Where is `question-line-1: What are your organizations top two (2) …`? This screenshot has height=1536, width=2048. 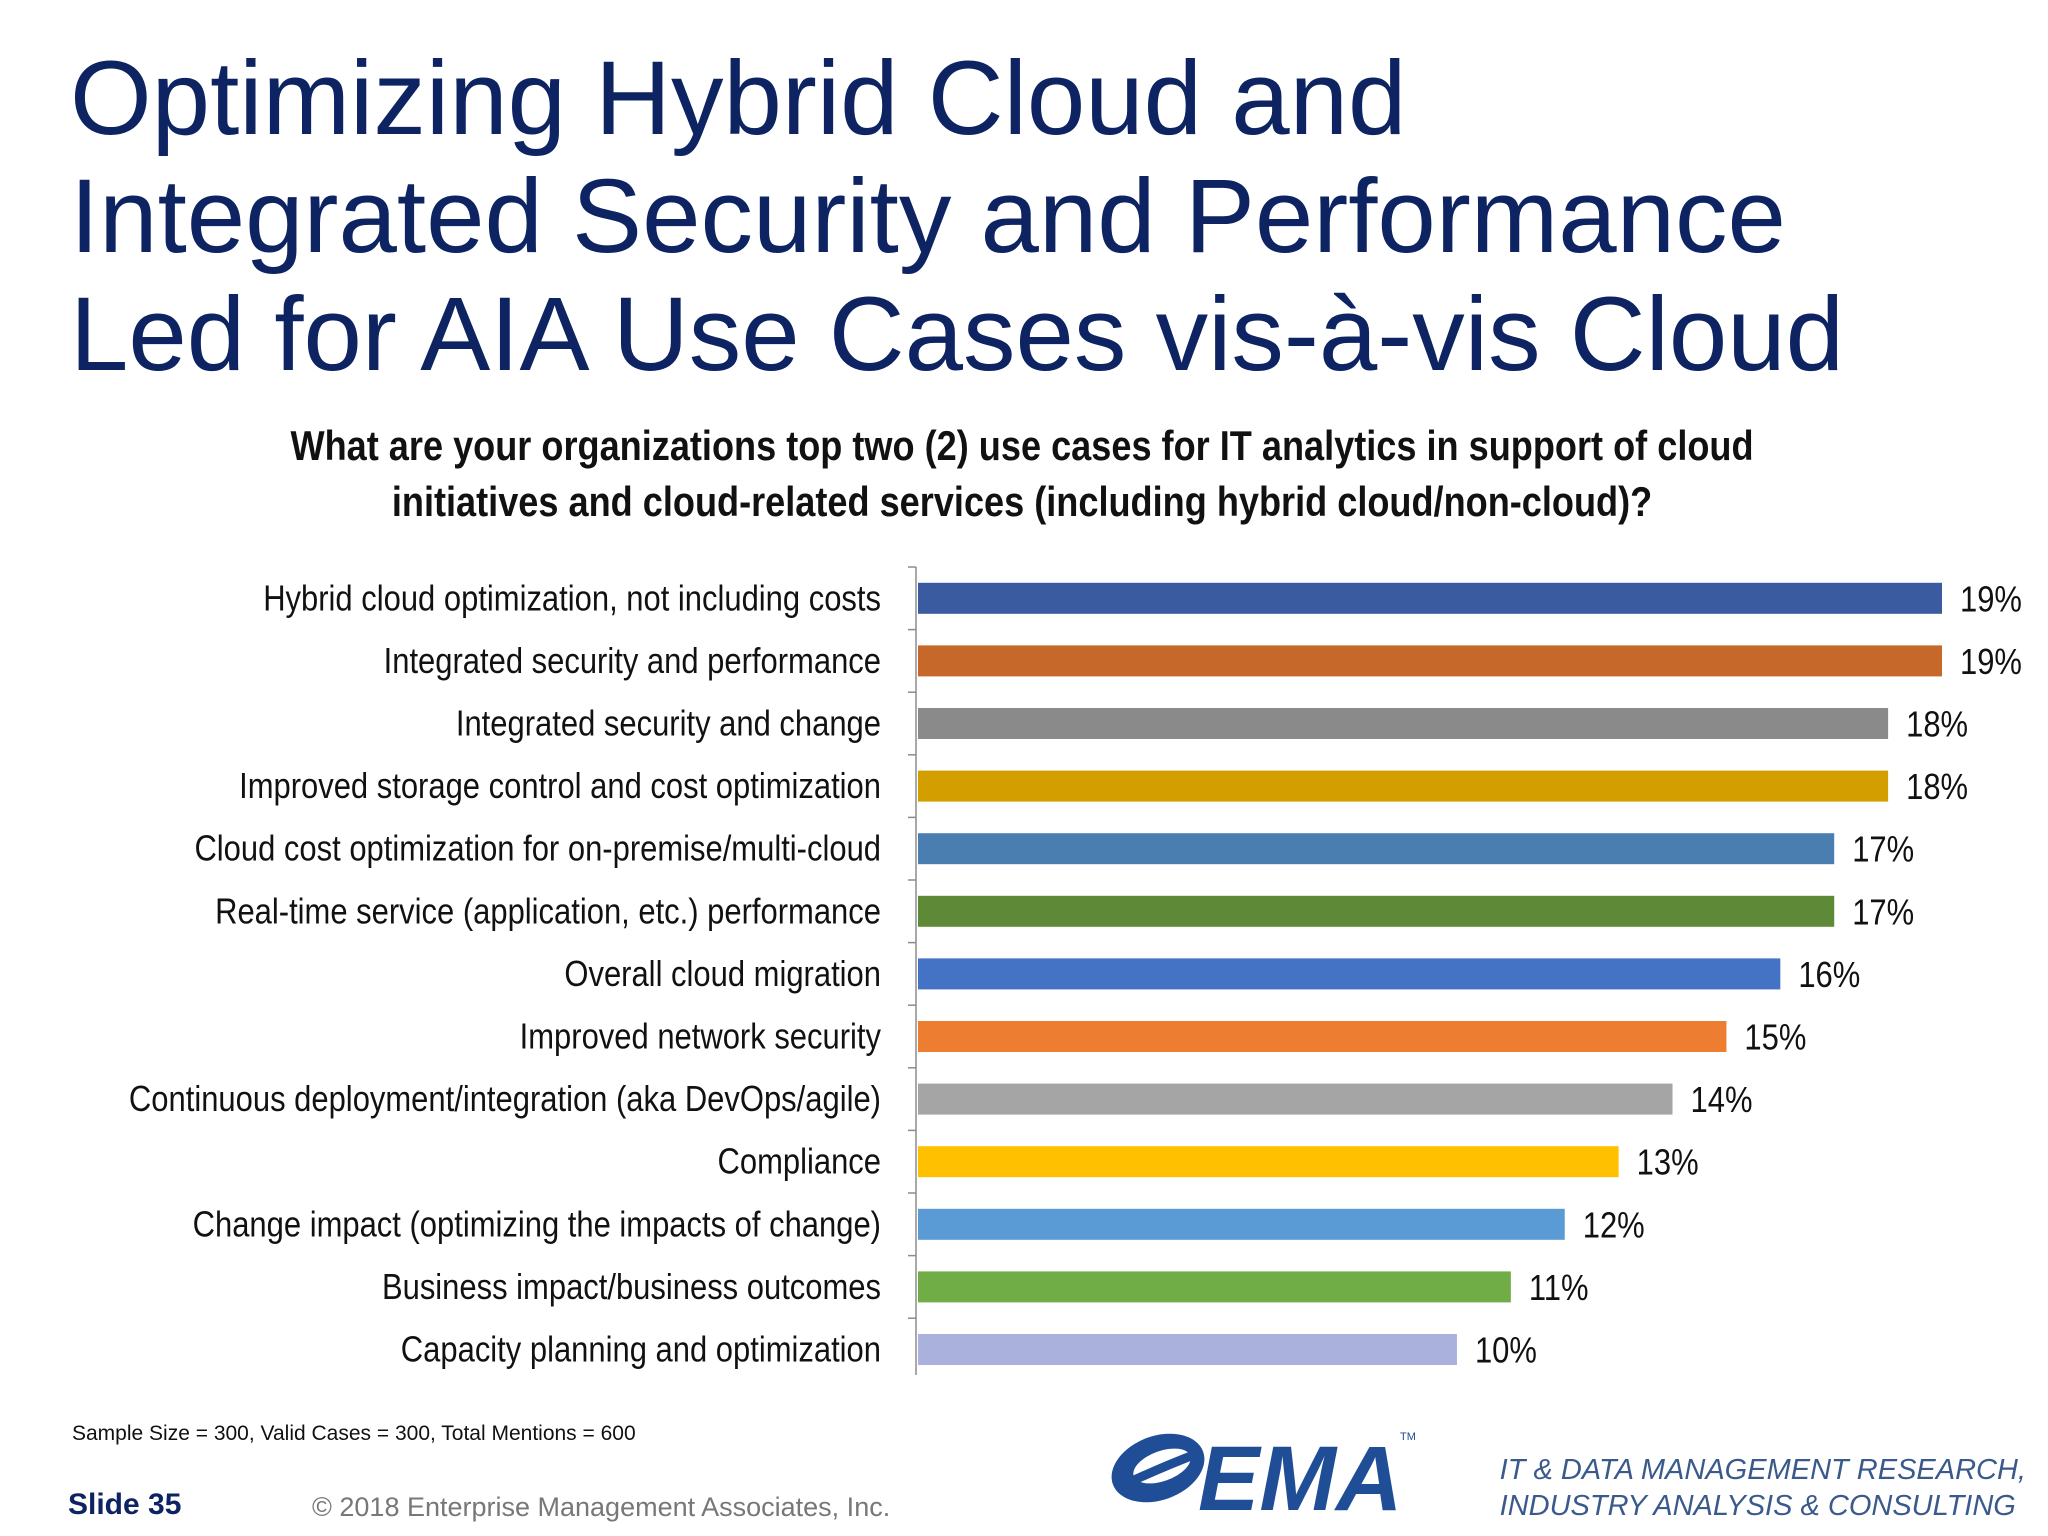
question-line-1: What are your organizations top two (2) … is located at coordinates (1022, 445).